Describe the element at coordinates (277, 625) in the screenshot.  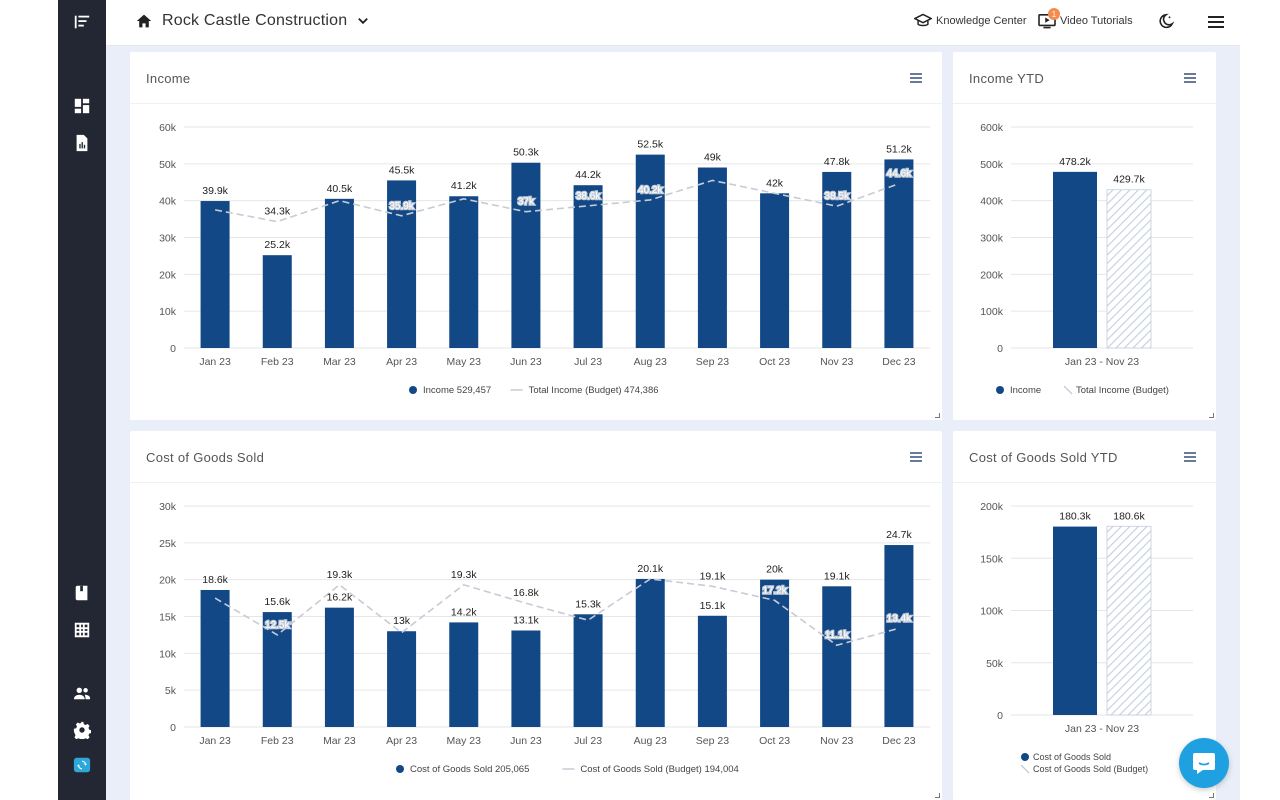
I see `budget-data-label: 12.5k` at that location.